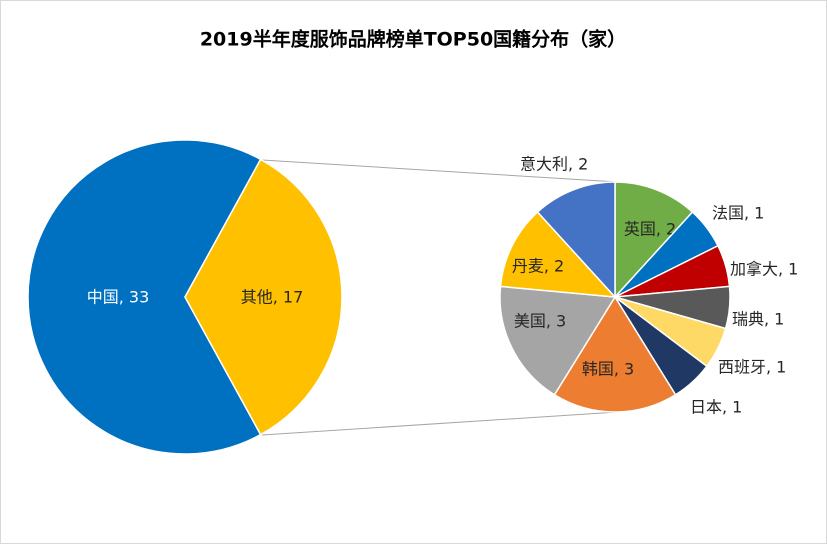 Image resolution: width=827 pixels, height=544 pixels. I want to click on data-label: 韩国, 3, so click(608, 369).